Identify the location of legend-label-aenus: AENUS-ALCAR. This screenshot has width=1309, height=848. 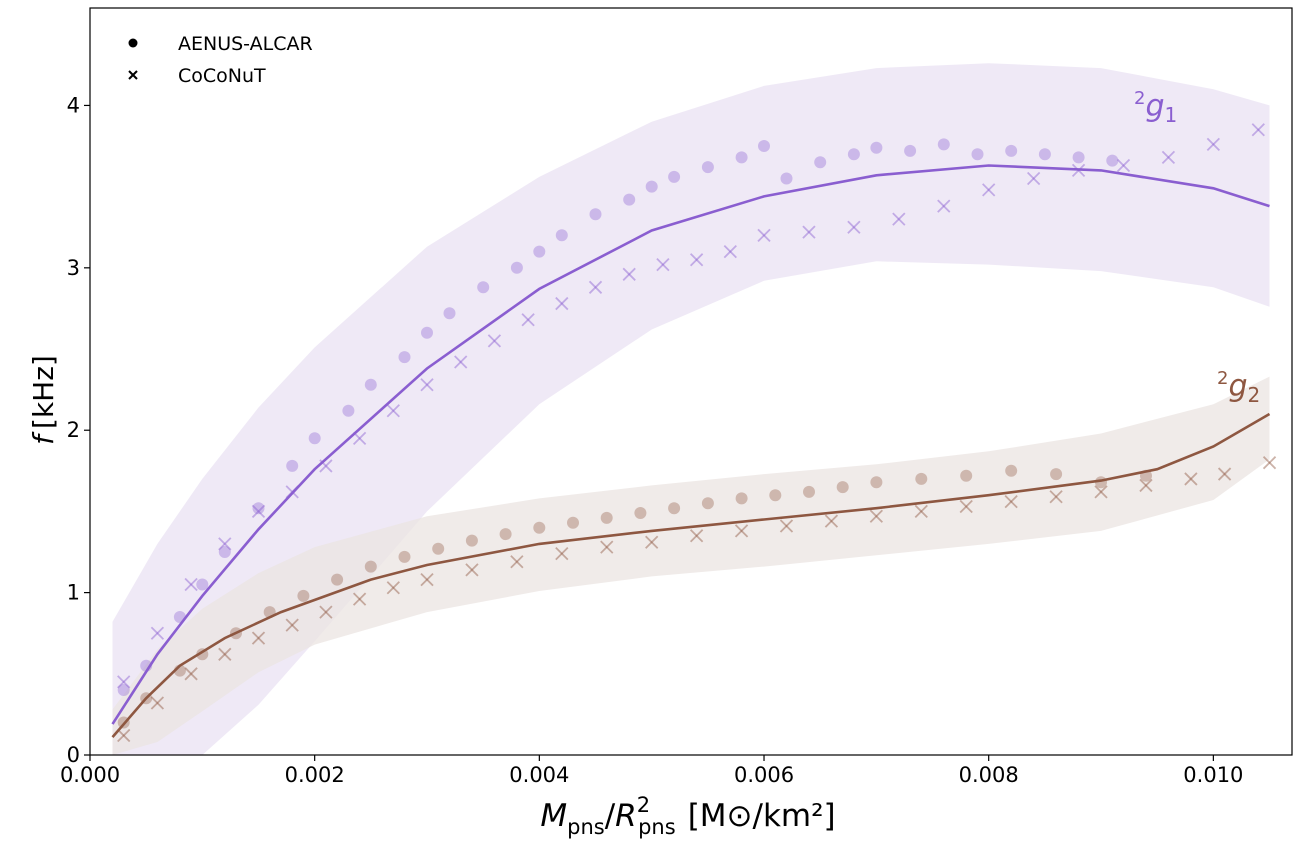
(245, 44).